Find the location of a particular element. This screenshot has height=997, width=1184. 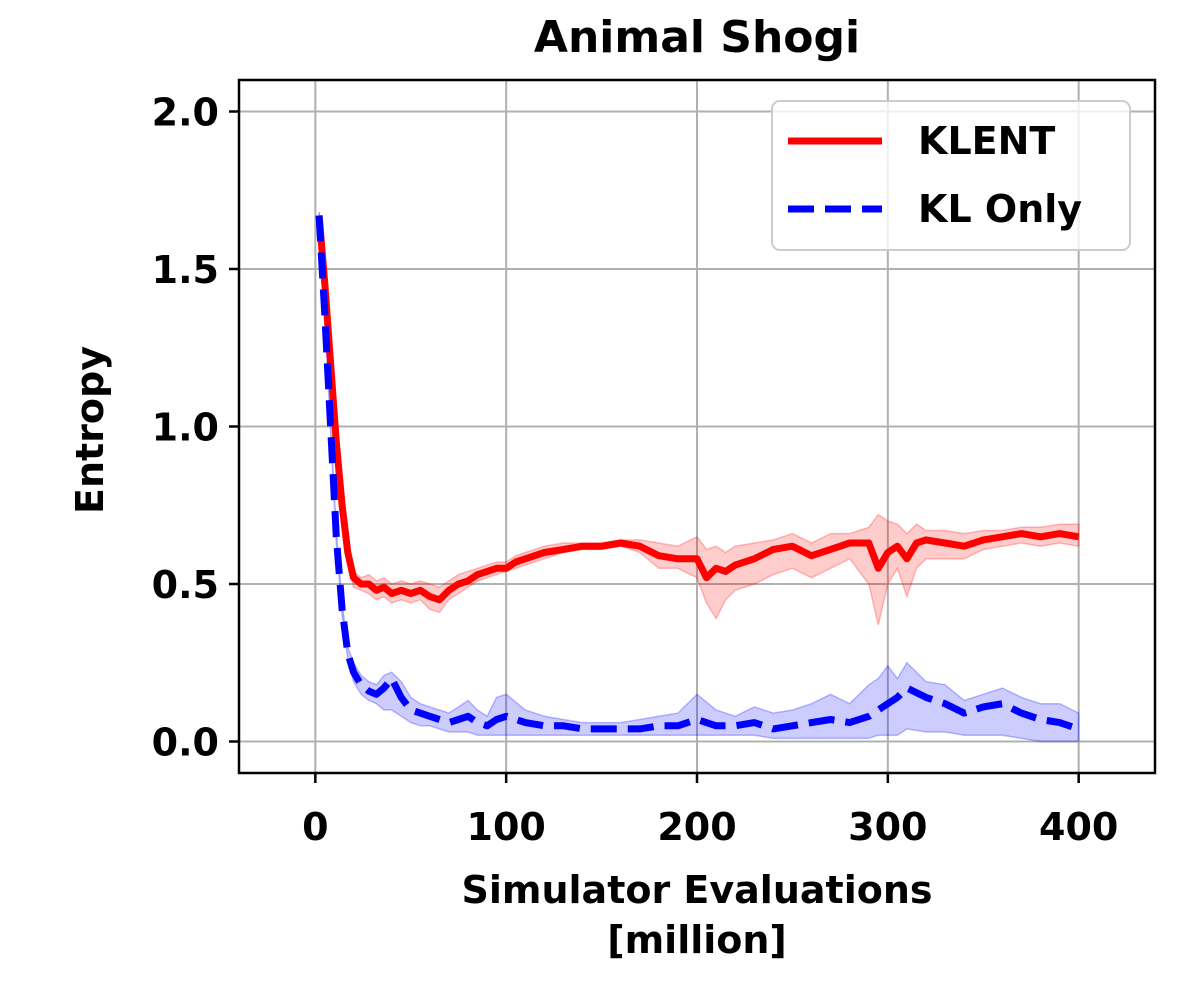

y-tick-label: 0.5 is located at coordinates (185, 585).